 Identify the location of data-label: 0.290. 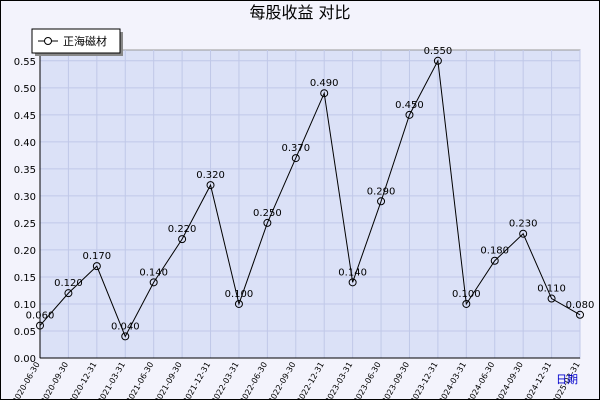
(381, 191).